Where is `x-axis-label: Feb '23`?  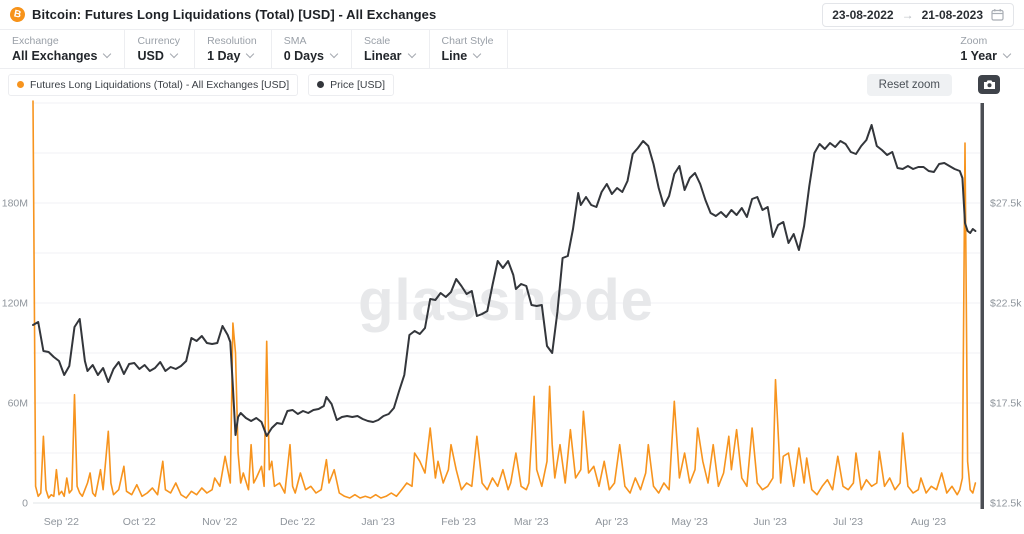
x-axis-label: Feb '23 is located at coordinates (458, 522).